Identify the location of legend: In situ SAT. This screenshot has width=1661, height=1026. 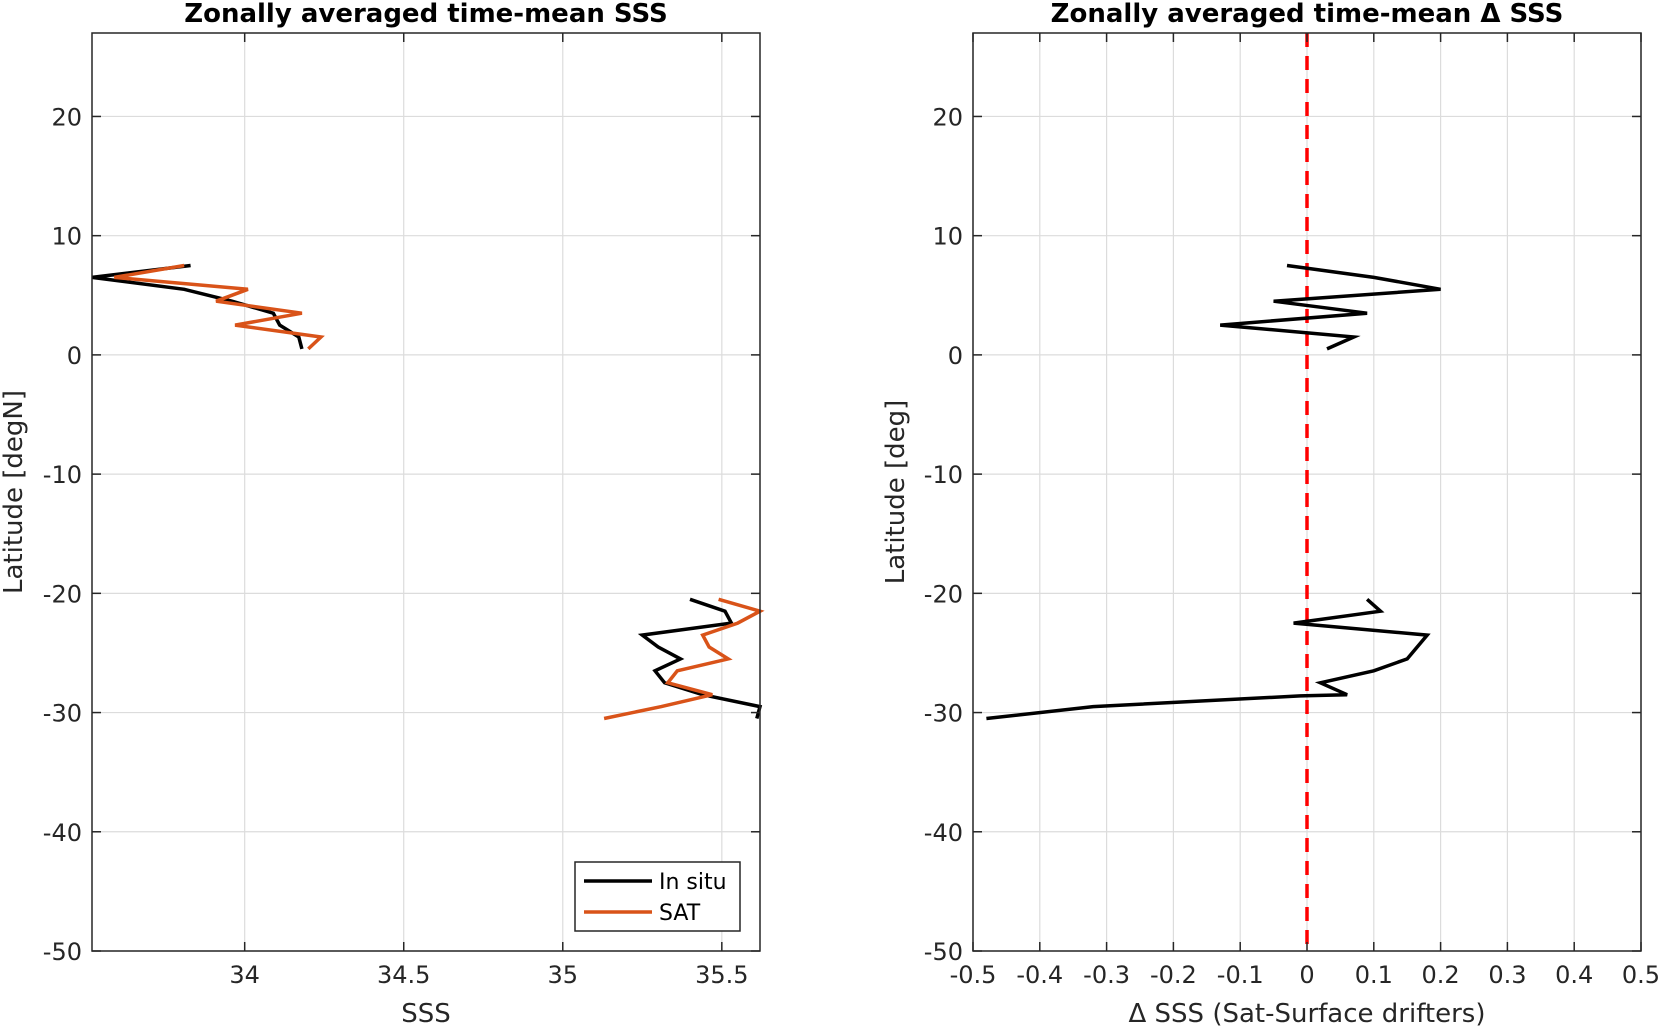
(657, 896).